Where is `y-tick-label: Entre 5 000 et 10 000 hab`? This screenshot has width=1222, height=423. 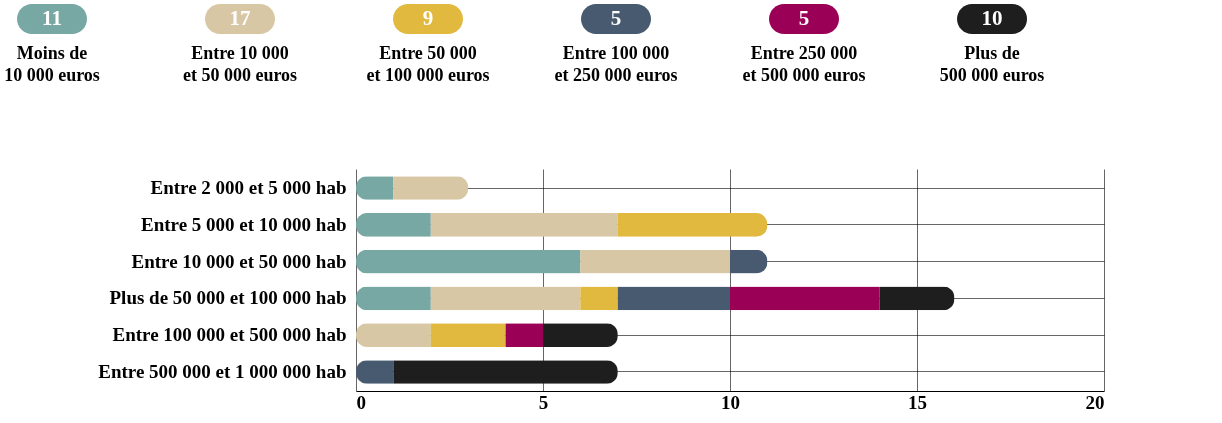
y-tick-label: Entre 5 000 et 10 000 hab is located at coordinates (244, 224).